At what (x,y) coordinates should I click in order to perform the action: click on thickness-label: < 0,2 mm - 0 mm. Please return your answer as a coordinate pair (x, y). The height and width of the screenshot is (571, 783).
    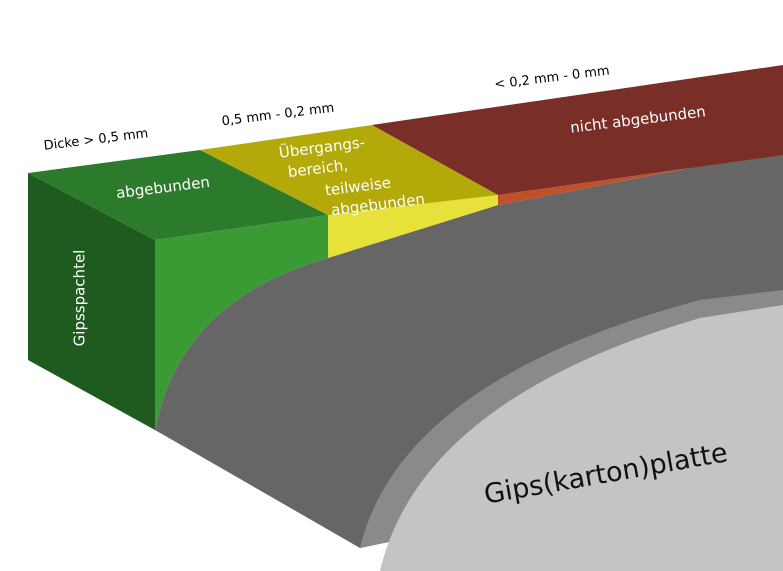
    Looking at the image, I should click on (552, 77).